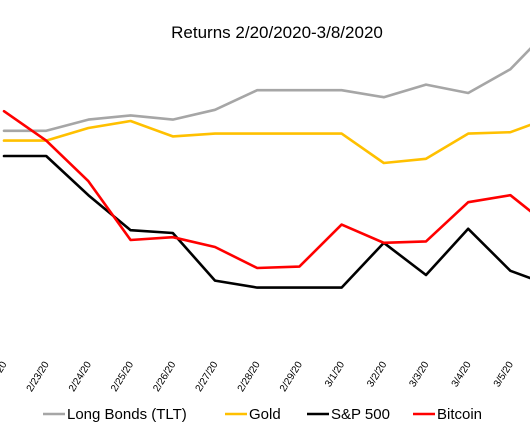  I want to click on legend: Long Bonds (TLT) Gold S&P 500 Bitcoin, so click(262, 414).